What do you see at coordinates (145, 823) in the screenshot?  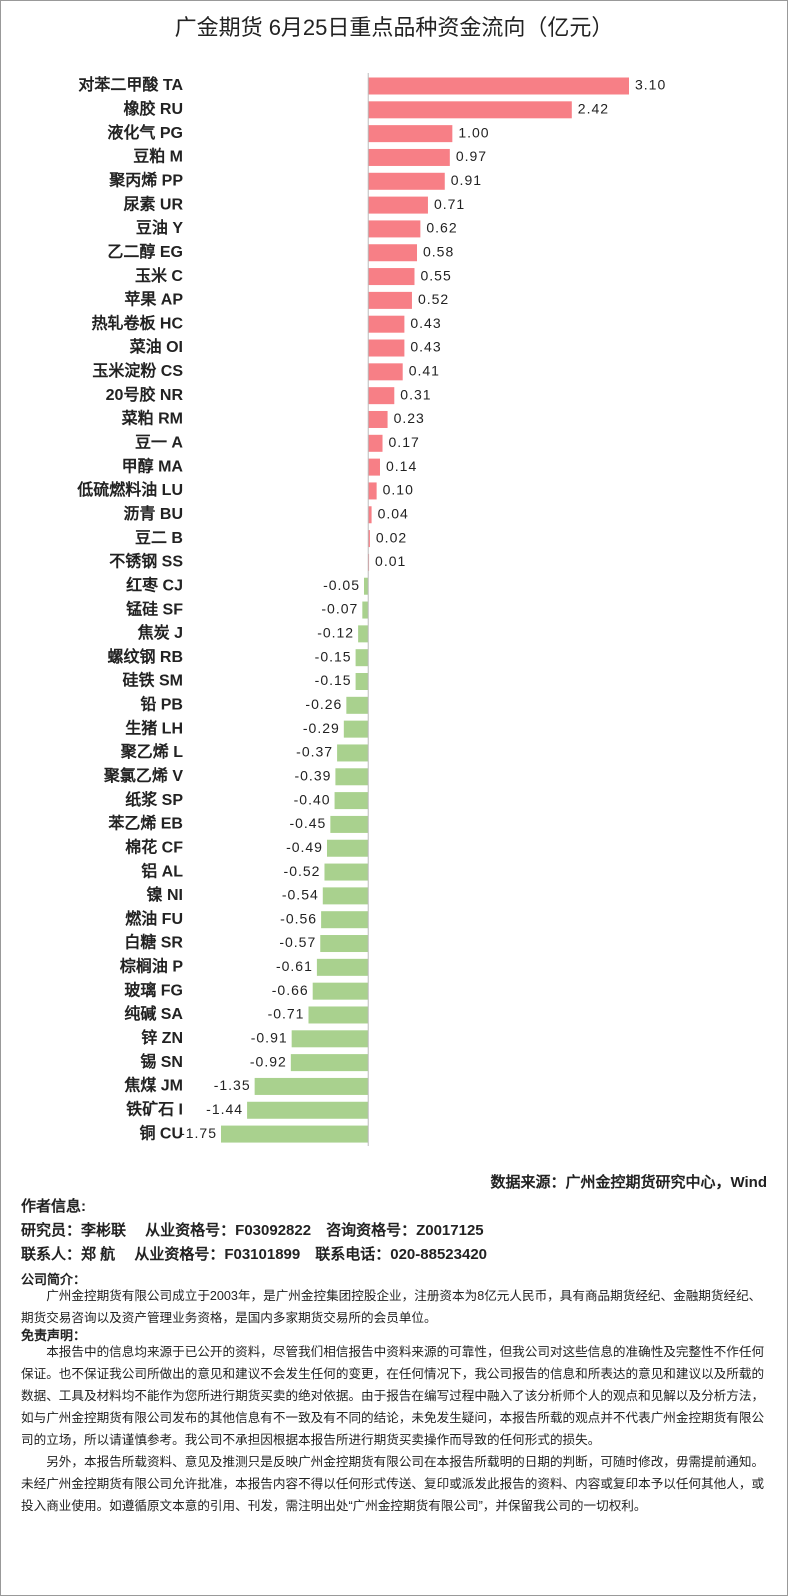 I see `category-label: 苯乙烯 EB` at bounding box center [145, 823].